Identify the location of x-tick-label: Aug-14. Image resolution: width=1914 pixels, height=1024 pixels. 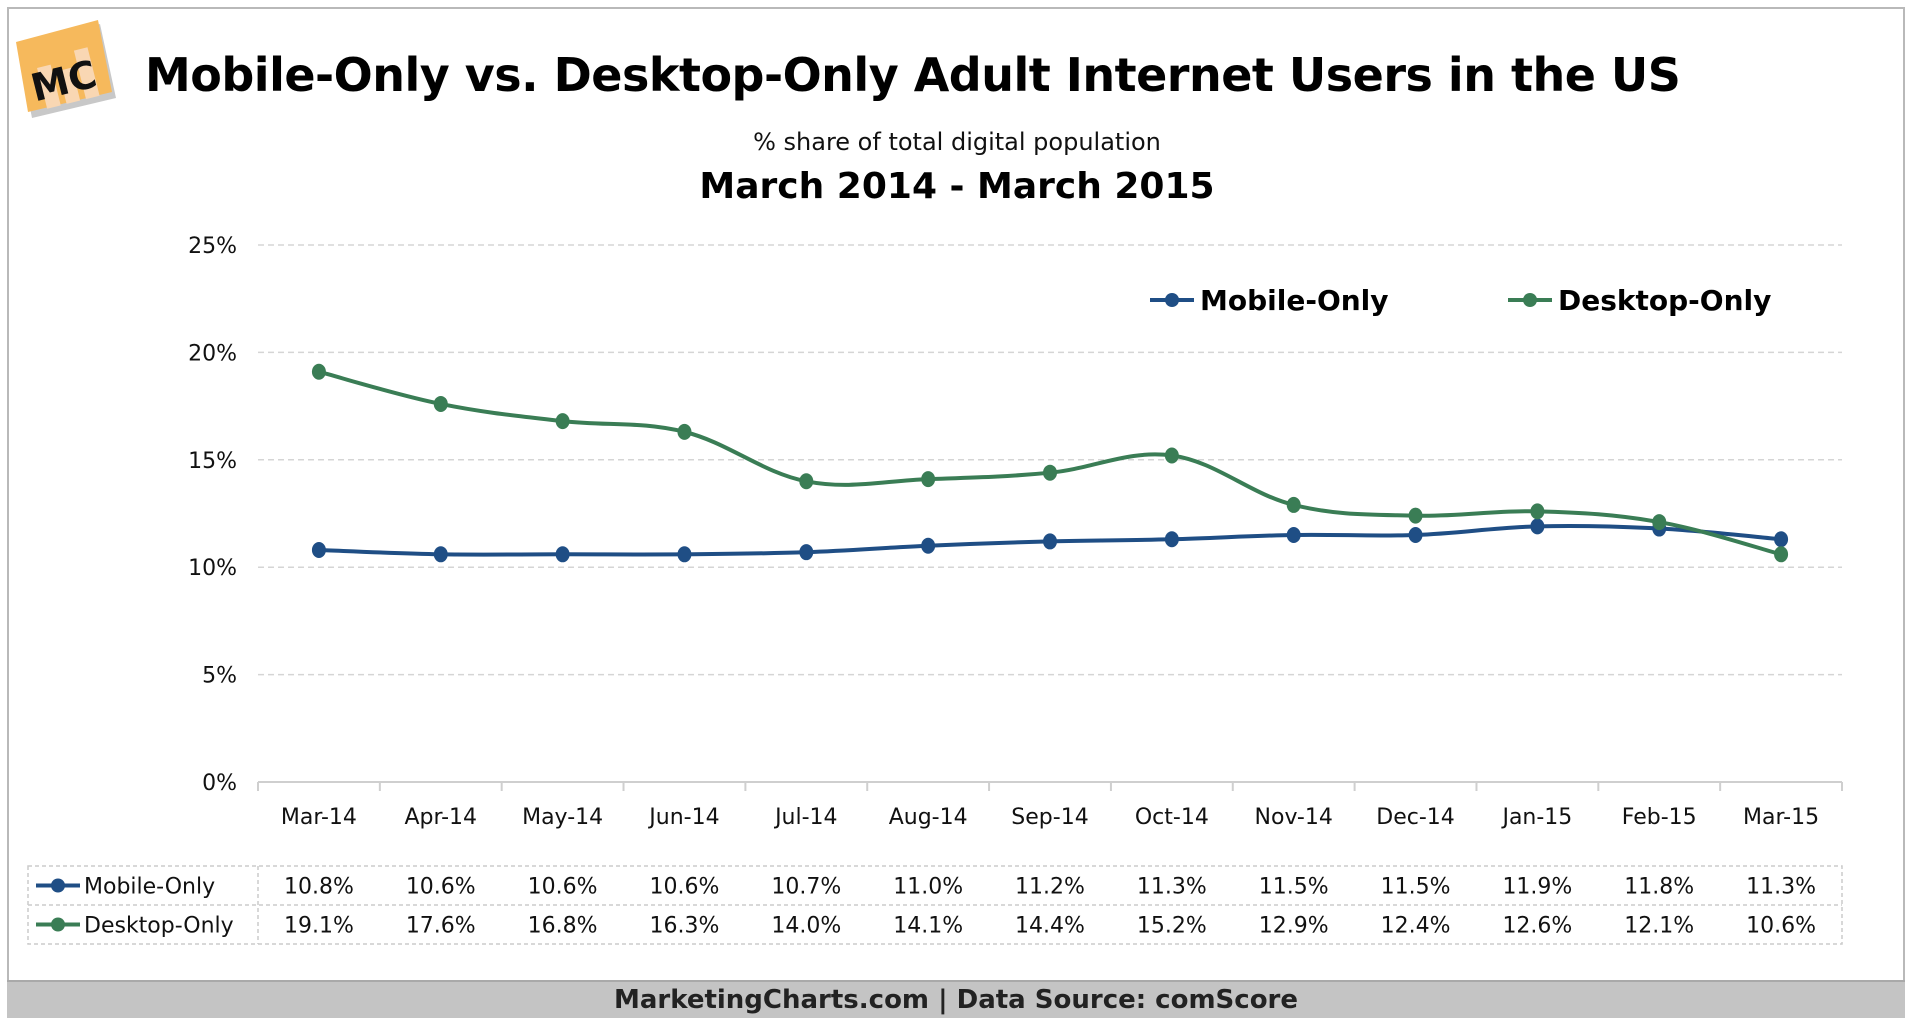
(928, 817).